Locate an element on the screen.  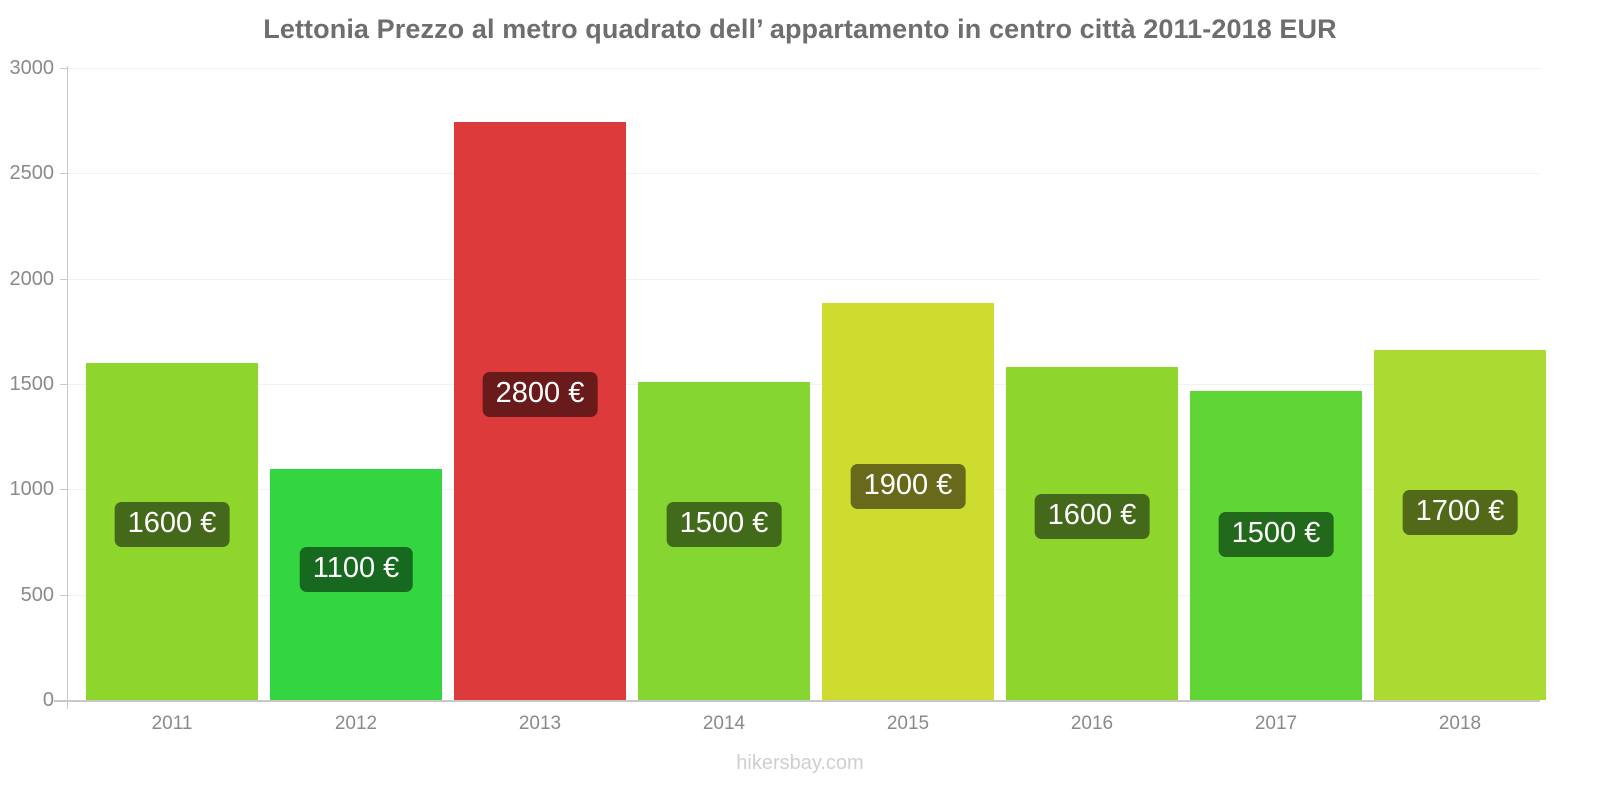
x-axis-tick-label: 2016 is located at coordinates (1092, 723).